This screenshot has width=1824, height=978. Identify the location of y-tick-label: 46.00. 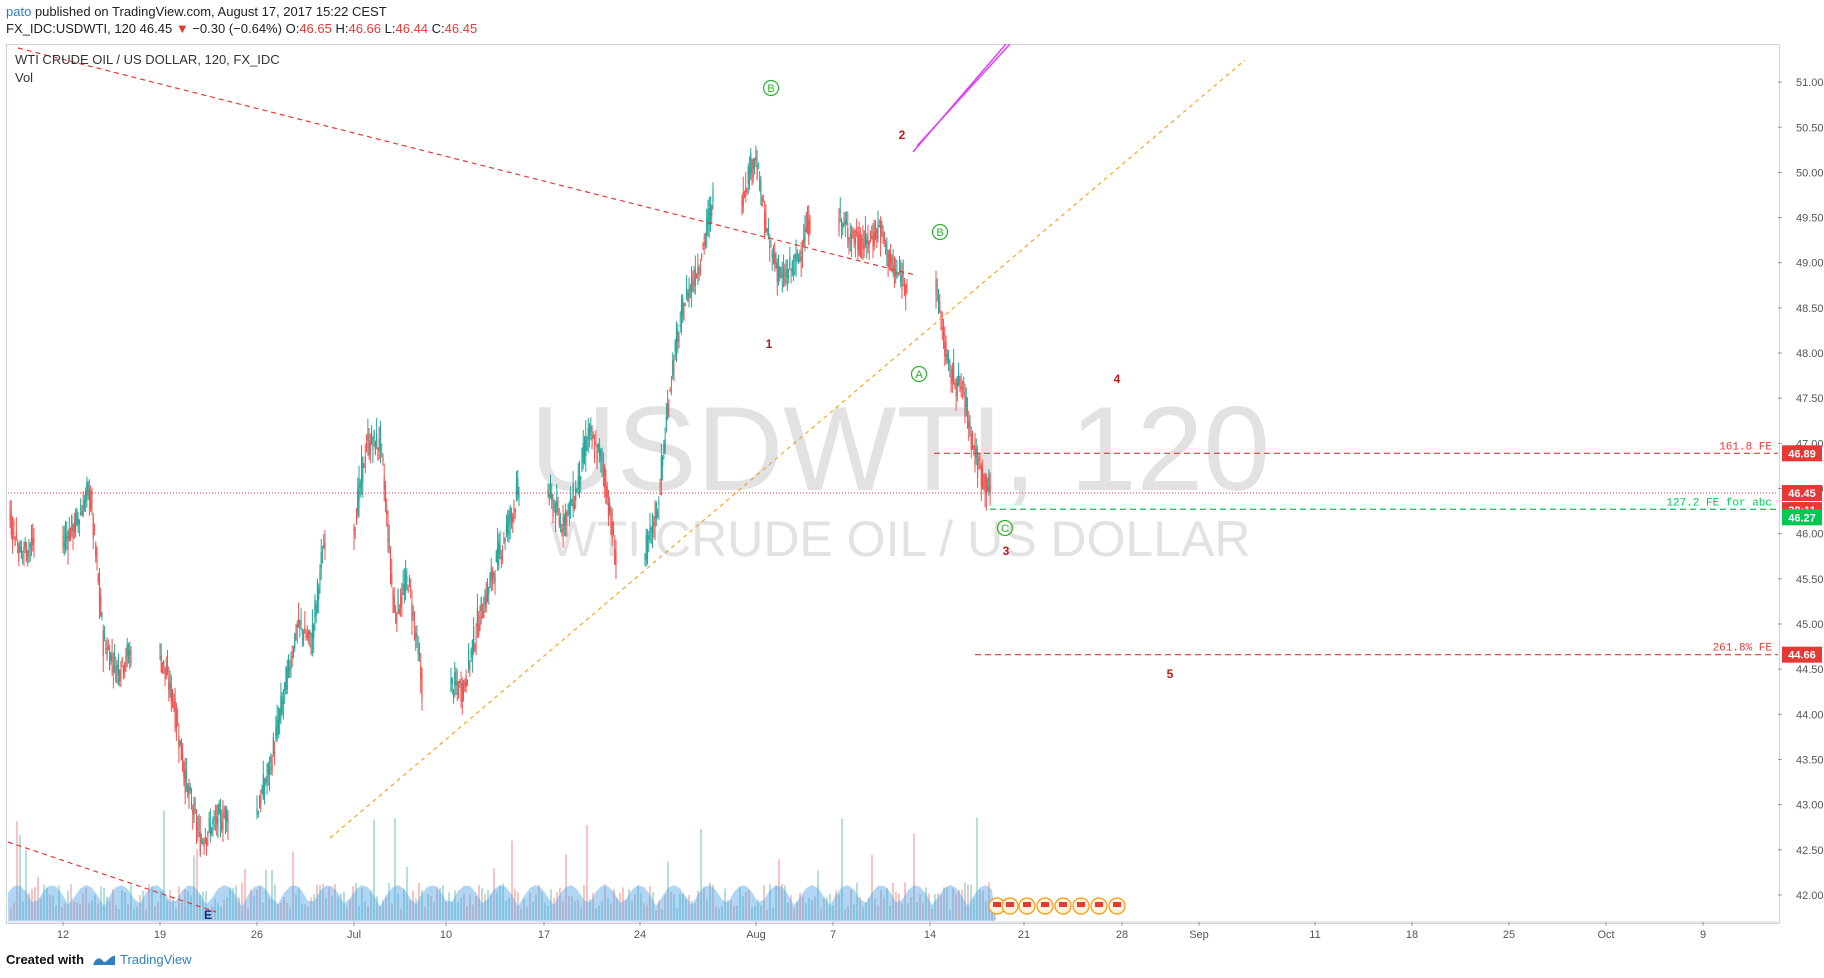
(1810, 535).